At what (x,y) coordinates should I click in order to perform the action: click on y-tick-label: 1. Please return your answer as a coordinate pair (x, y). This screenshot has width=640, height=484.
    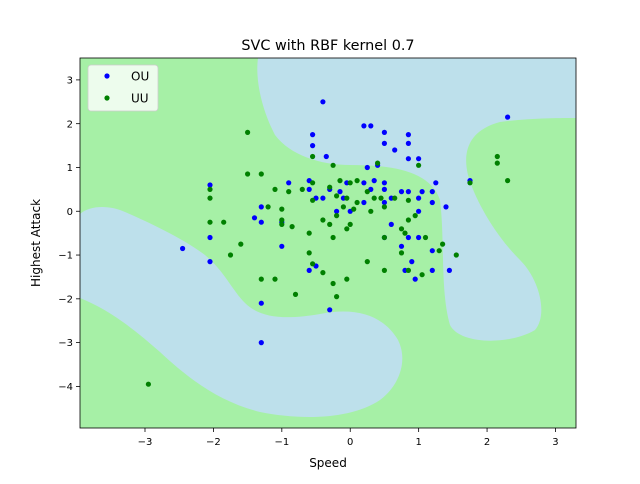
    Looking at the image, I should click on (70, 168).